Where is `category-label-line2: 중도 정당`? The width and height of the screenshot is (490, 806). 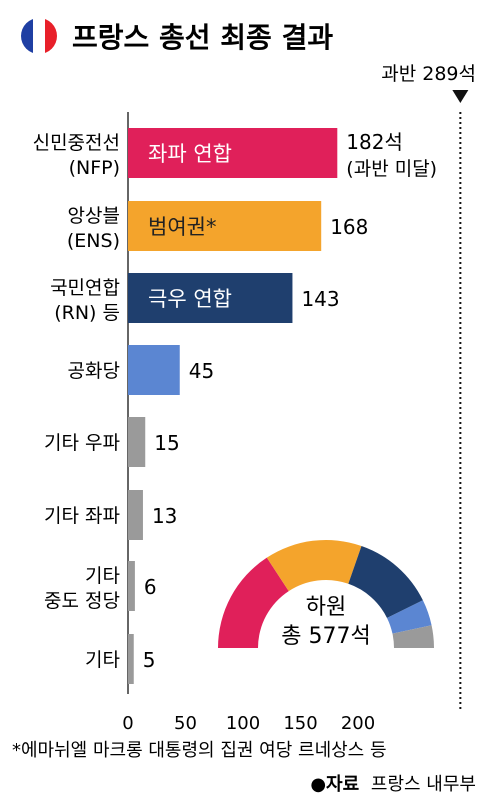
category-label-line2: 중도 정당 is located at coordinates (82, 601).